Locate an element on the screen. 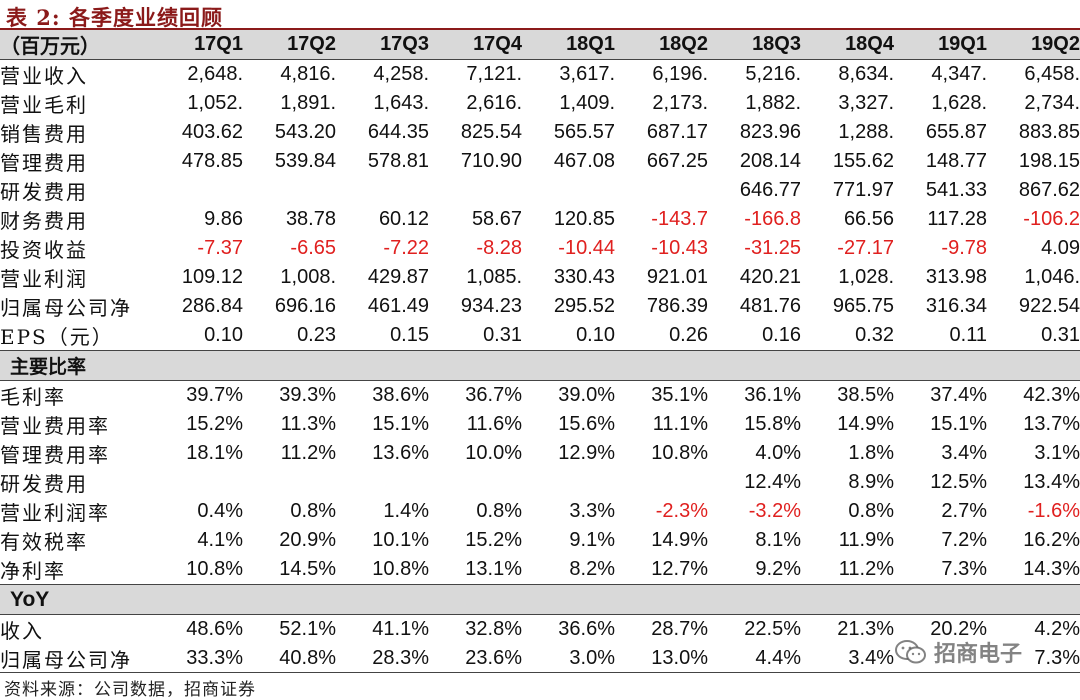  table-cell: -10.43 is located at coordinates (679, 248).